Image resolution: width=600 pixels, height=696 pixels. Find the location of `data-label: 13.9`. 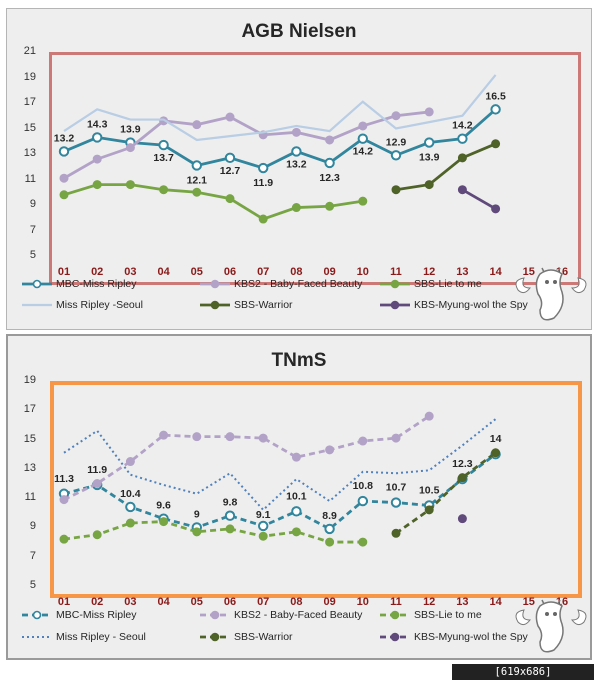

data-label: 13.9 is located at coordinates (130, 130).